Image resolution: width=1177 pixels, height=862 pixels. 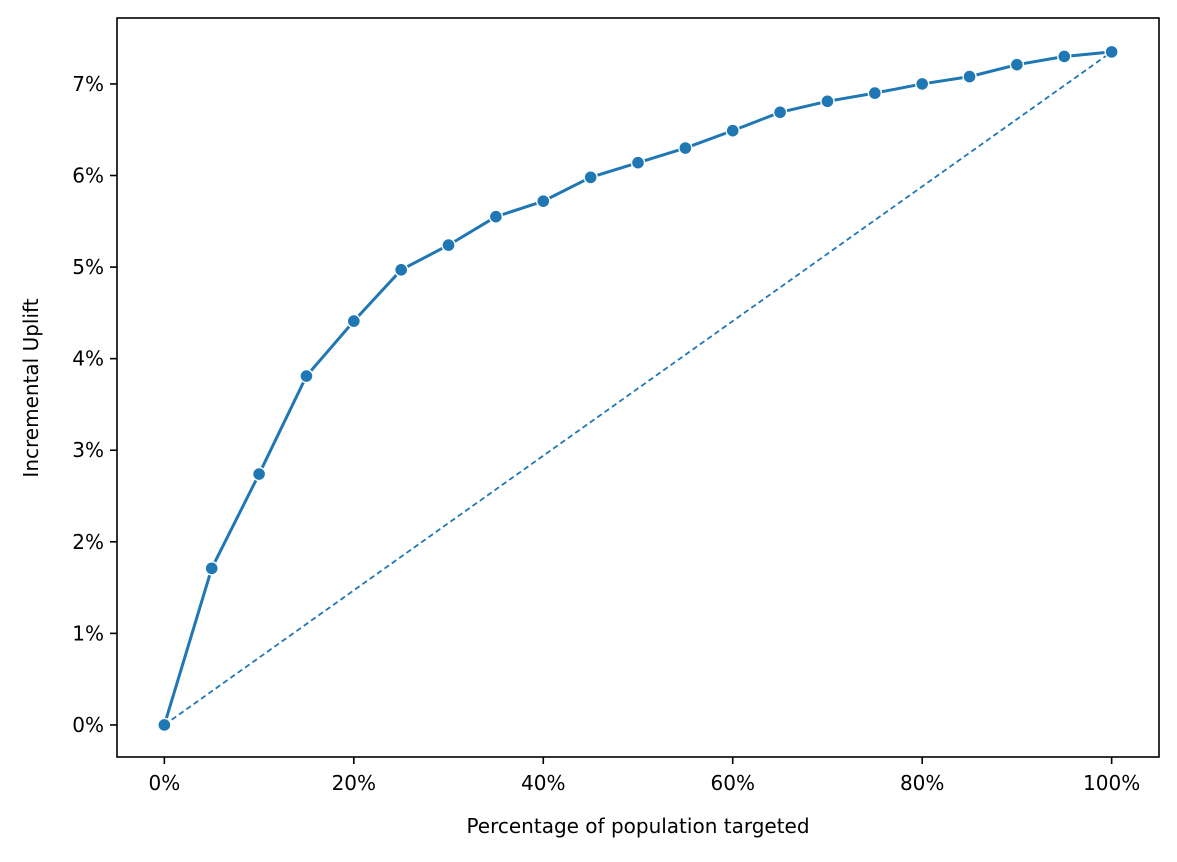 I want to click on x-axis-title: Percentage of population targeted, so click(x=637, y=826).